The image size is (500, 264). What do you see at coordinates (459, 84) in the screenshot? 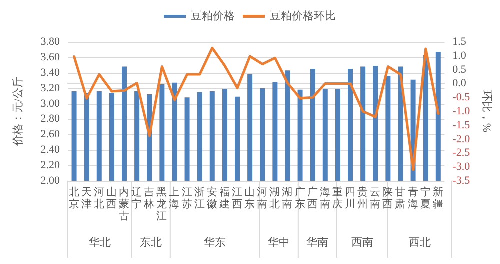
I see `y2-tick-label: 0.0` at bounding box center [459, 84].